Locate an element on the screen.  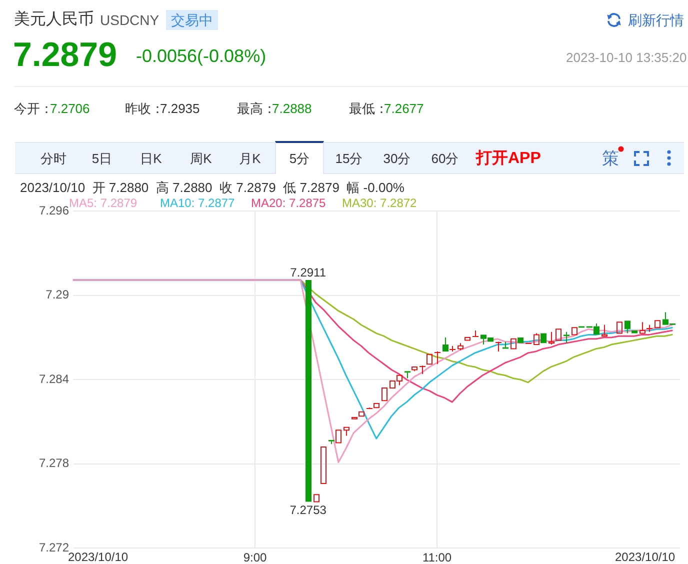
status-badge: 交易中 is located at coordinates (192, 20).